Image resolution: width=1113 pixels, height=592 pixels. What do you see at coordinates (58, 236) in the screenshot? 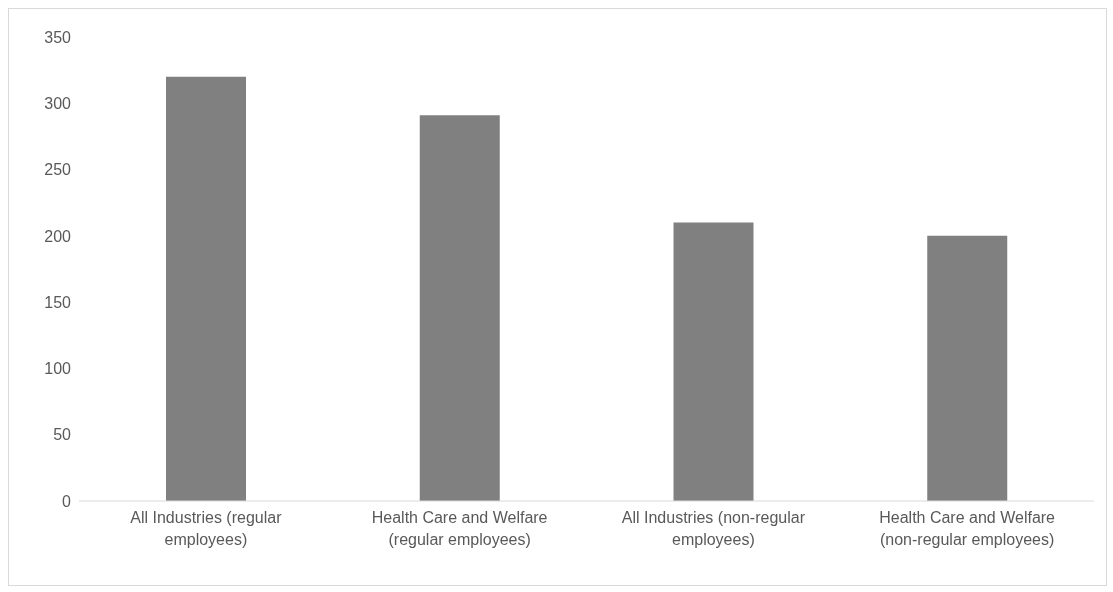
I see `y-tick-label: 200` at bounding box center [58, 236].